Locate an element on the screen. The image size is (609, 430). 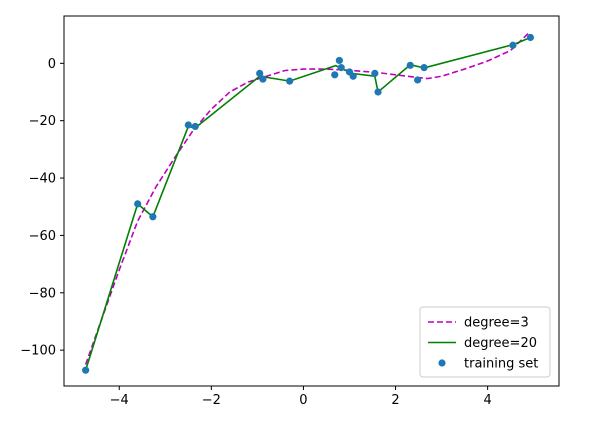
legend-label: degree=3 is located at coordinates (496, 323).